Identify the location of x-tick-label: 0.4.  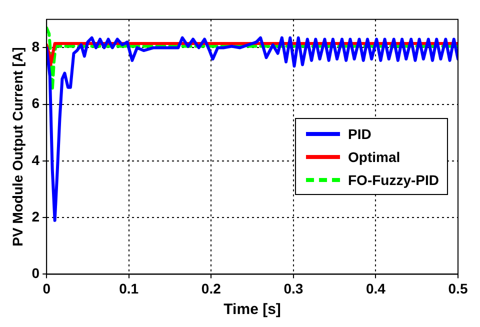
(376, 288).